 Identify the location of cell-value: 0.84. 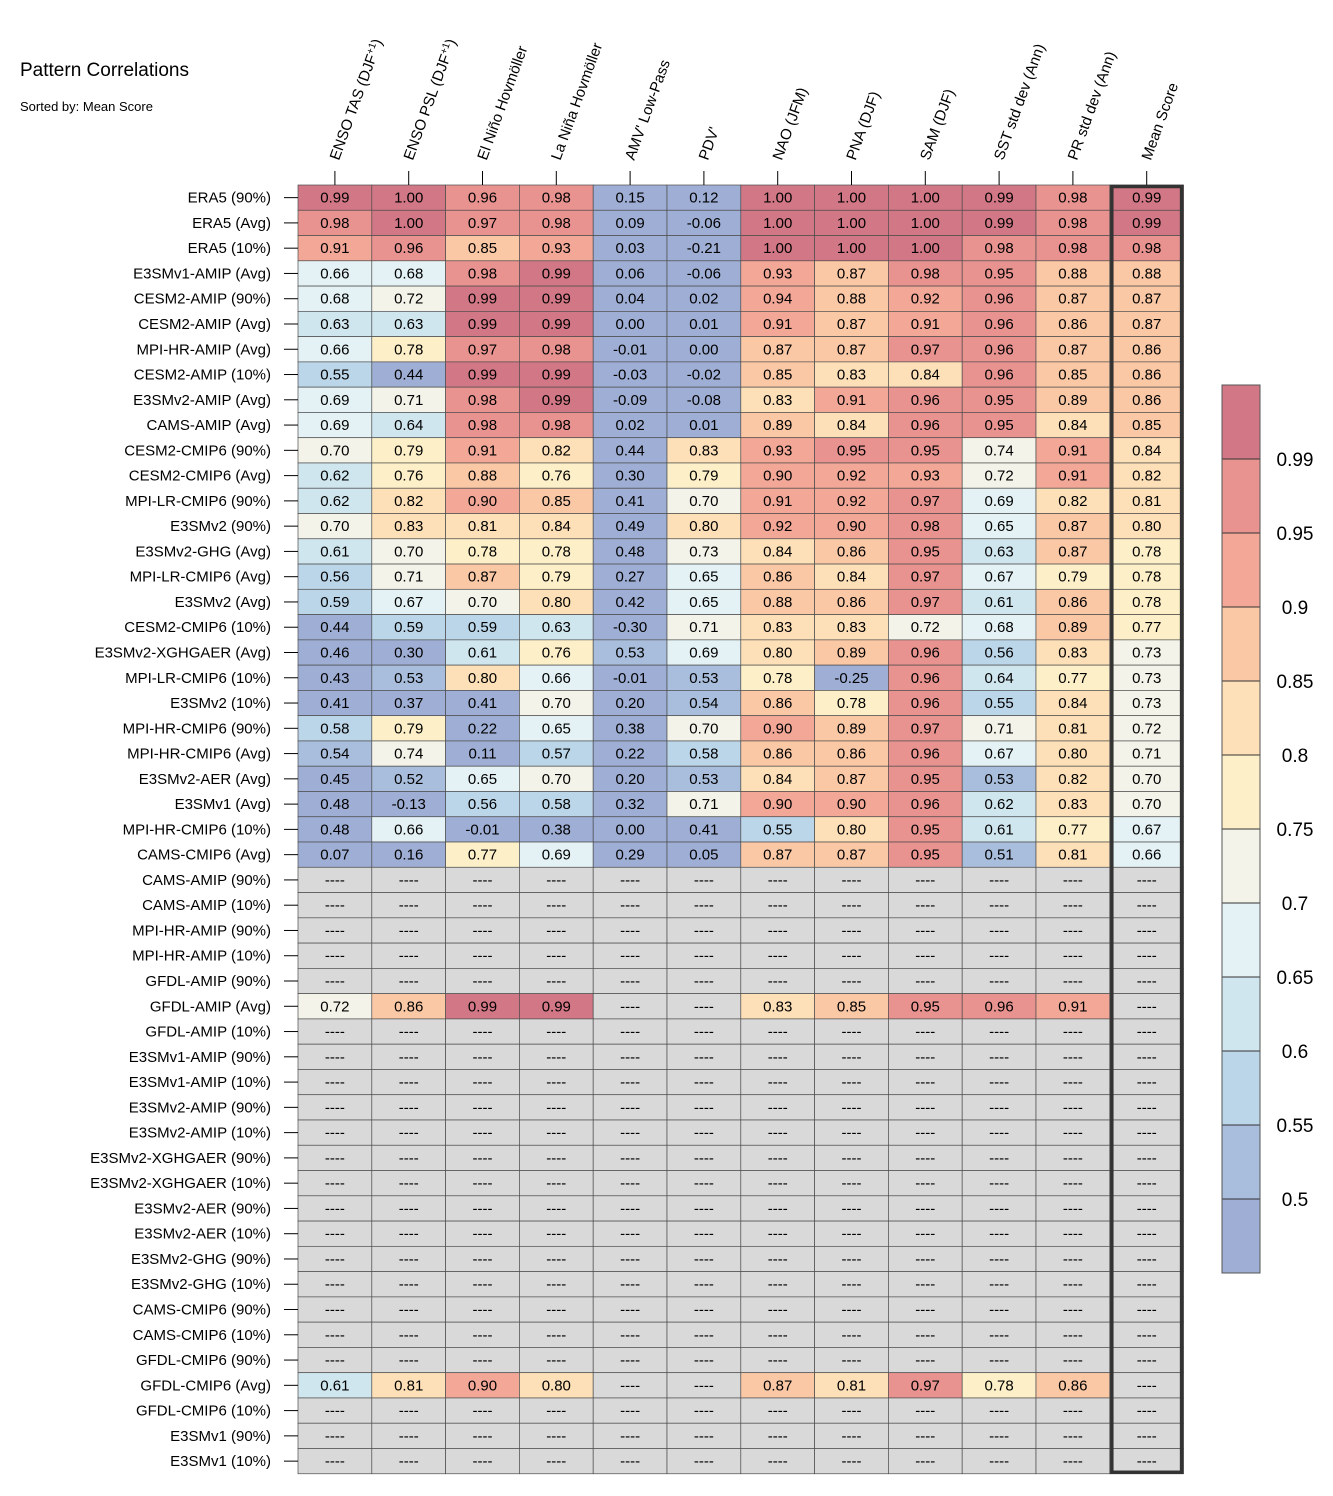
(851, 577).